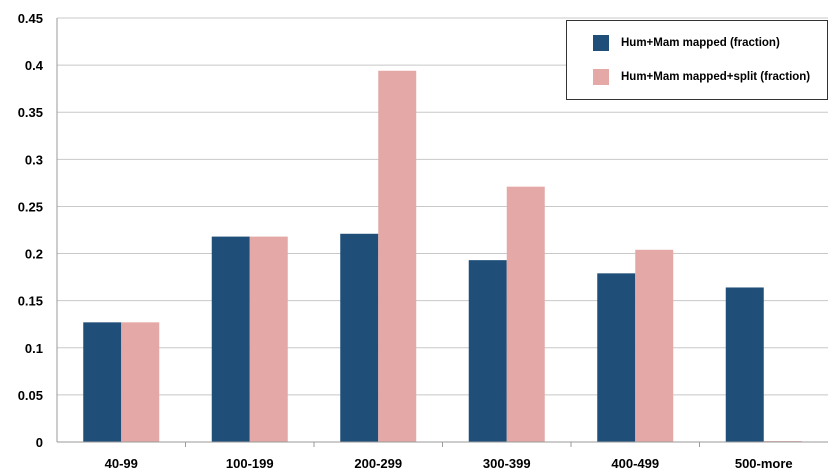 This screenshot has width=828, height=472. I want to click on x-tick-label: 200-299, so click(378, 463).